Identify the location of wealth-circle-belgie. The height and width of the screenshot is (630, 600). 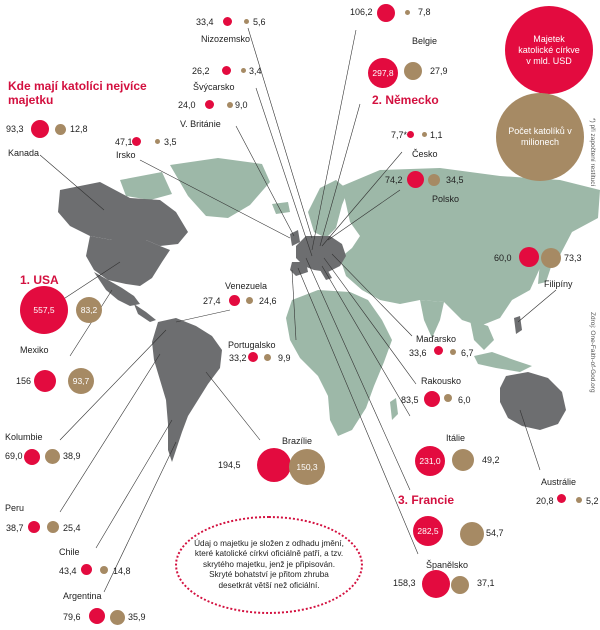
(386, 13).